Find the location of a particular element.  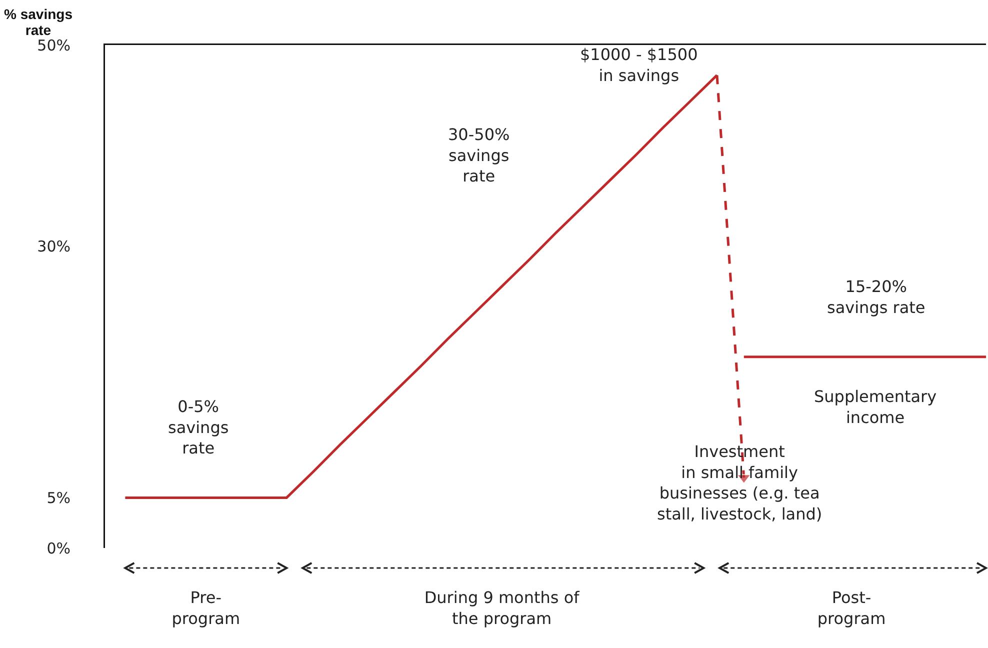

y-tick-label: 5% is located at coordinates (58, 497).